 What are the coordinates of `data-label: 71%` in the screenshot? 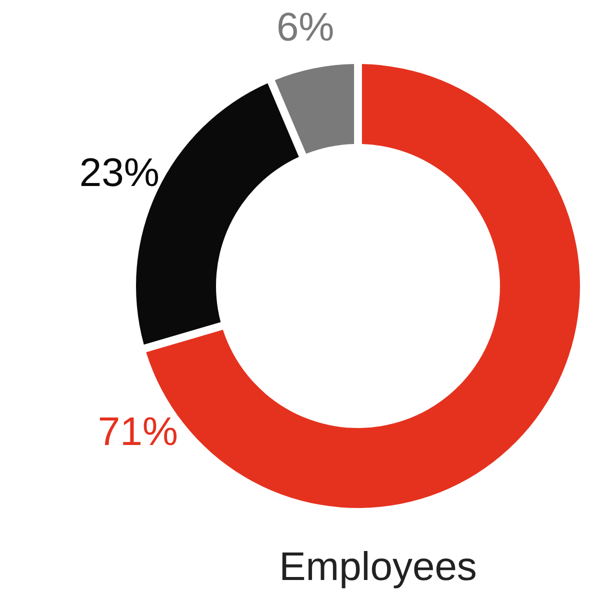 It's located at (138, 432).